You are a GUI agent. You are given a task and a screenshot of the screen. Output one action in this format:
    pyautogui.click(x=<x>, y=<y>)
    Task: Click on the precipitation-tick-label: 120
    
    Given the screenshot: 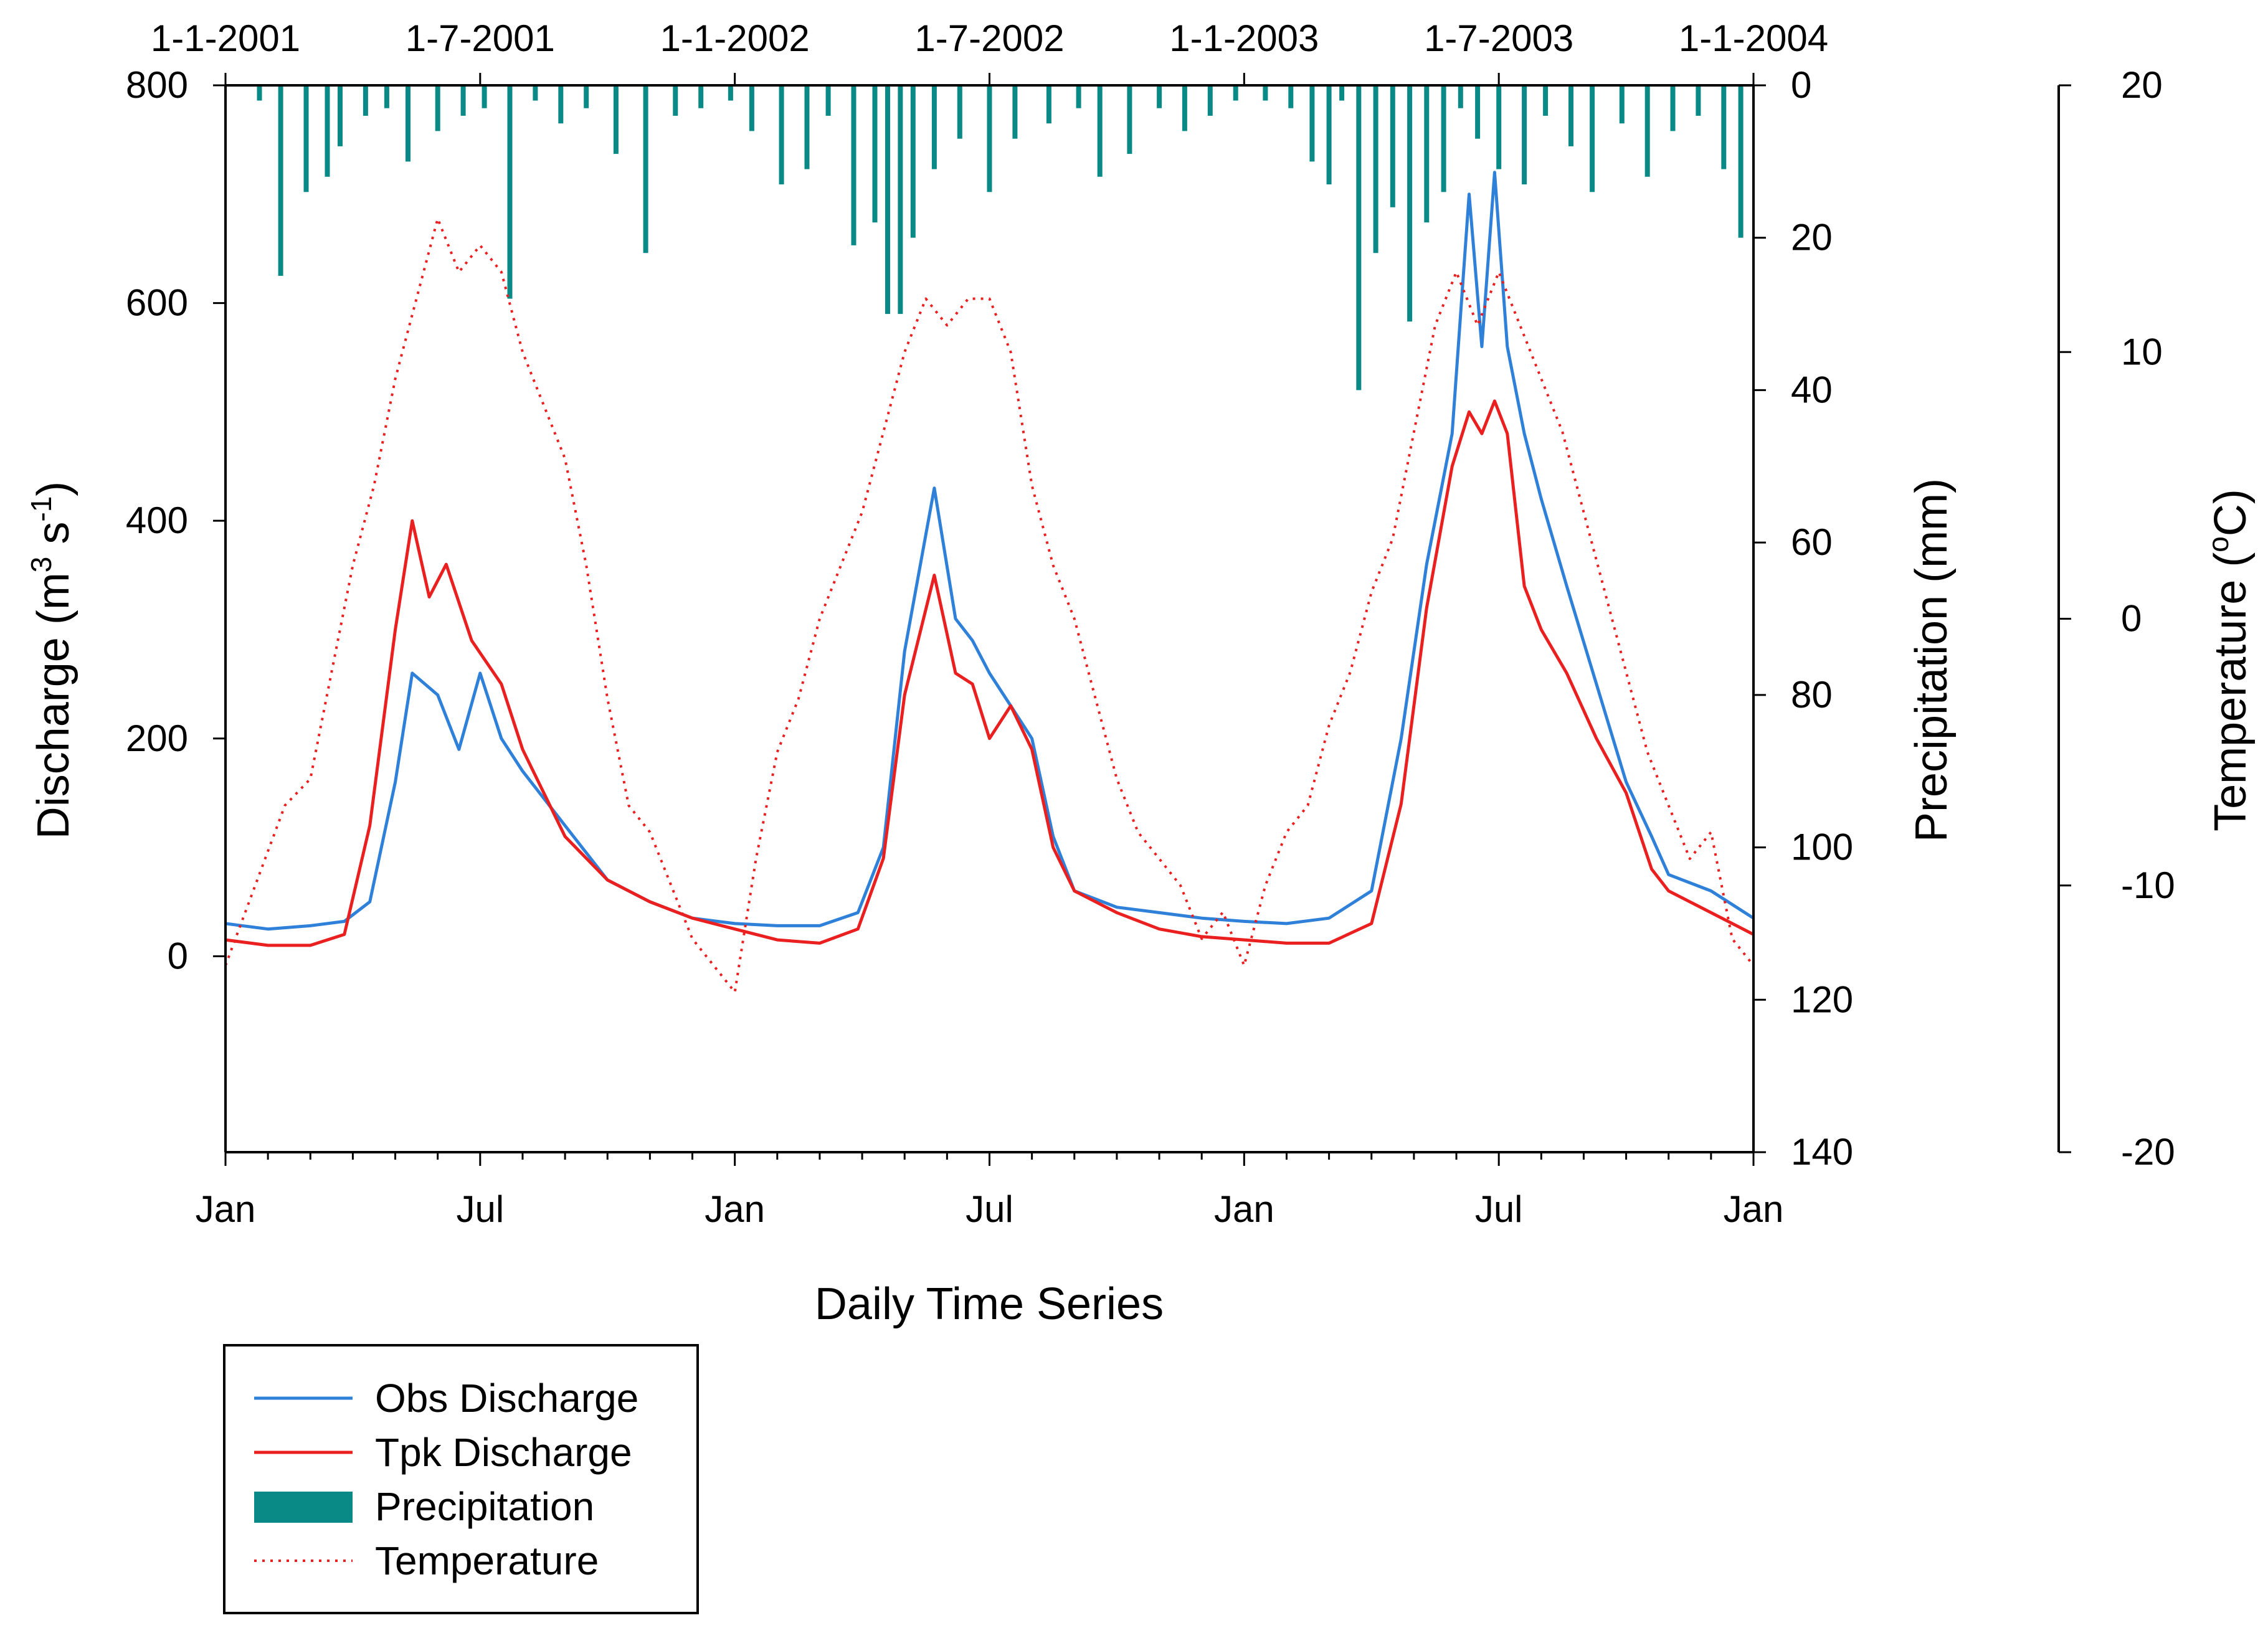 What is the action you would take?
    pyautogui.click(x=1822, y=999)
    